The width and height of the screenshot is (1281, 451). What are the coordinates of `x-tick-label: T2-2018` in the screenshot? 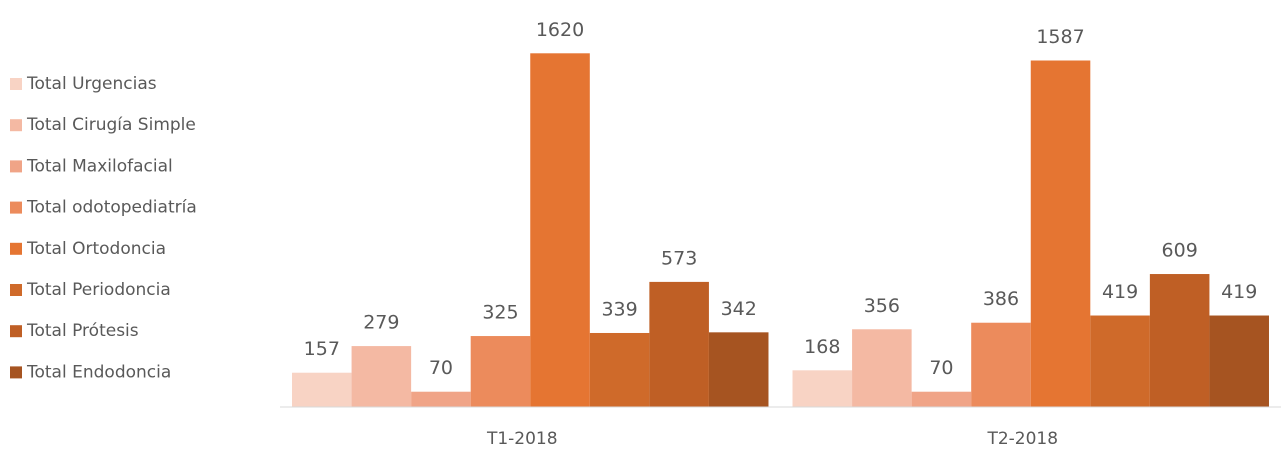 It's located at (1022, 439).